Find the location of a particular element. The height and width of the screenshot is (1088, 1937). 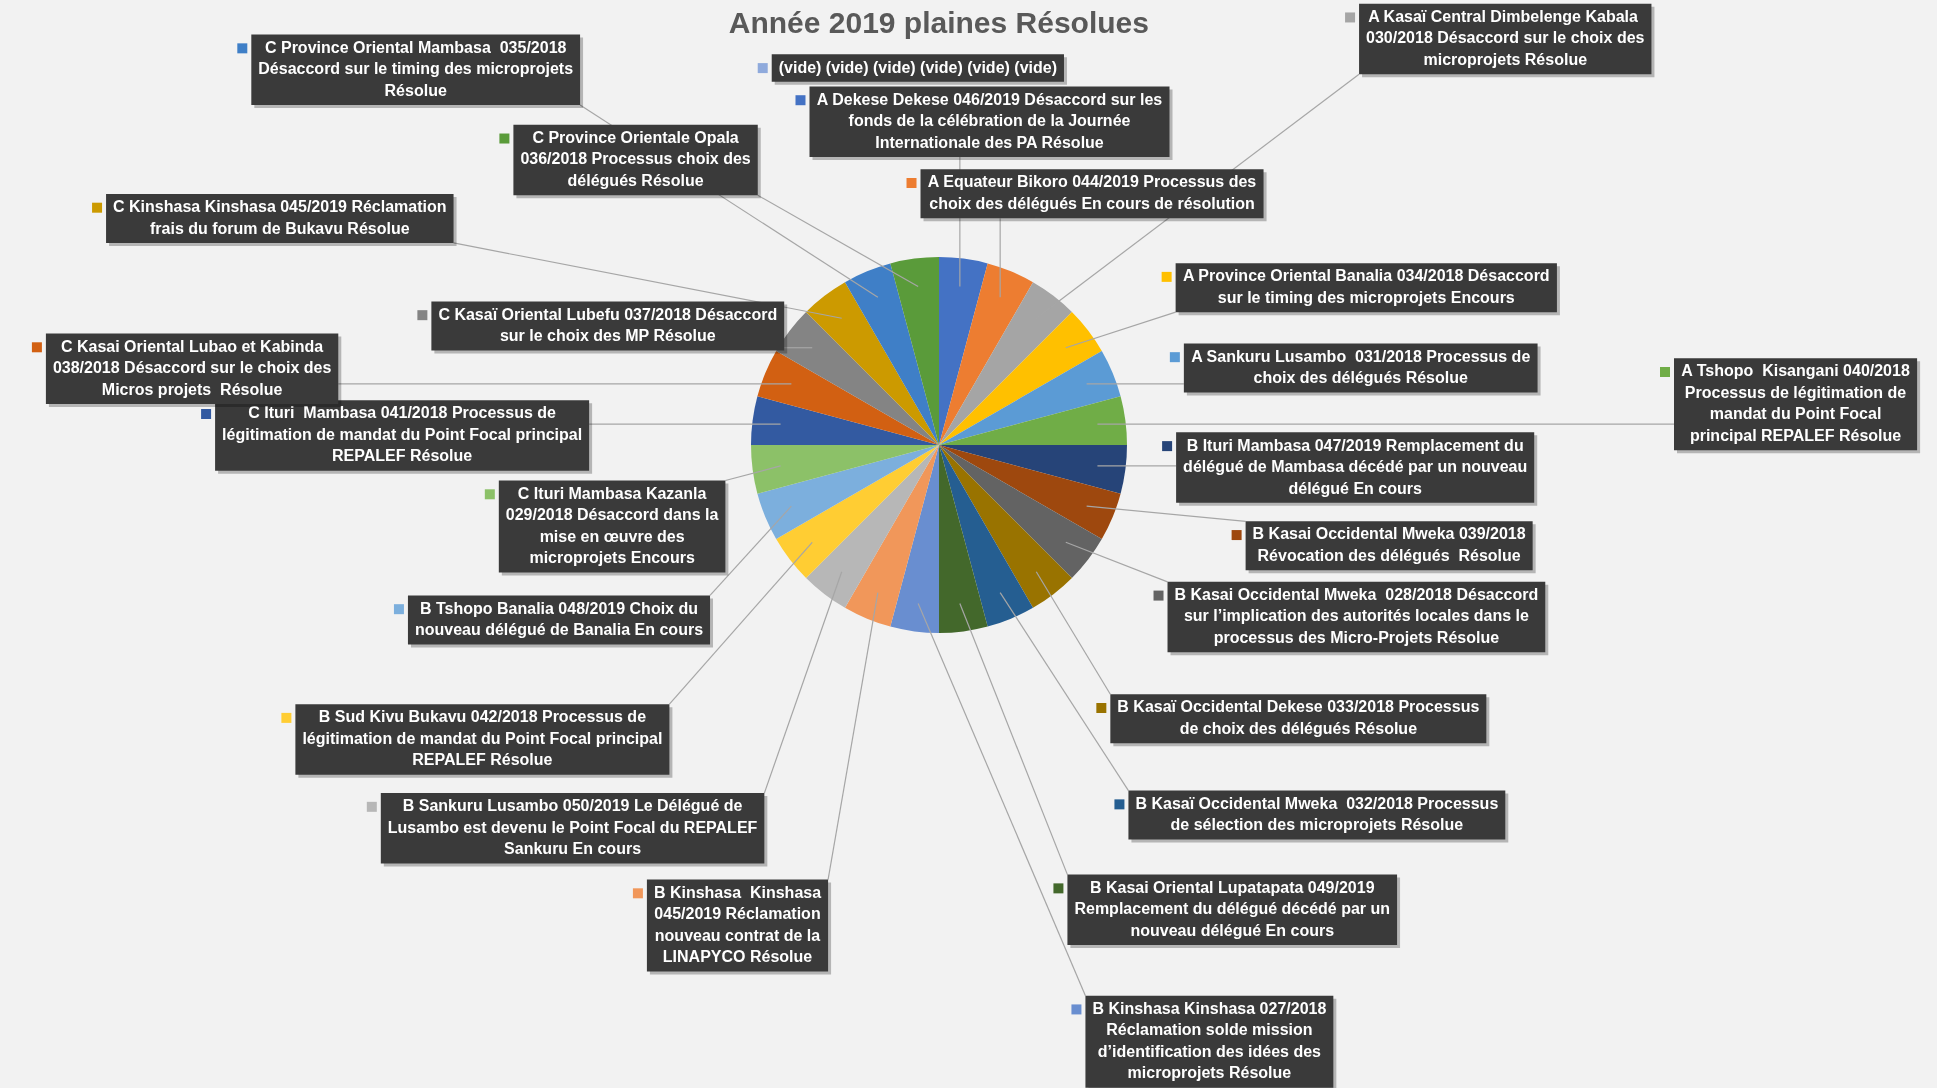

legend-label: B Kinshasa Kinshasa 045/2019 Réclamation nouveau contrat de la LINAPYCO Résolue is located at coordinates (737, 924).